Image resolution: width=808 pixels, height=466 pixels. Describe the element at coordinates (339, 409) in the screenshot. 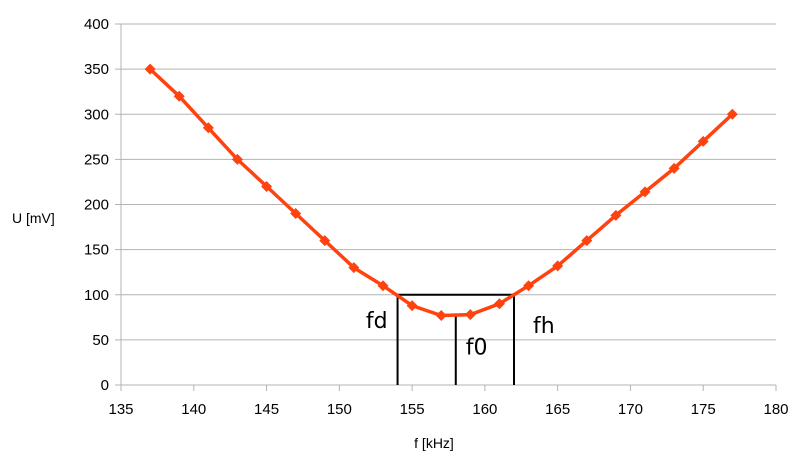

I see `x-tick-label: 150` at that location.